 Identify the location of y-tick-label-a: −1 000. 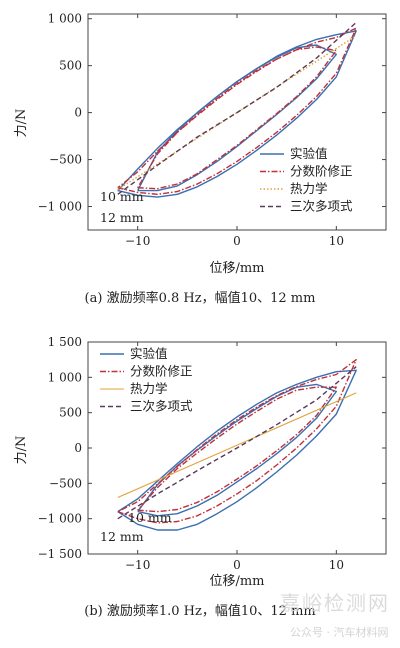
(60, 207).